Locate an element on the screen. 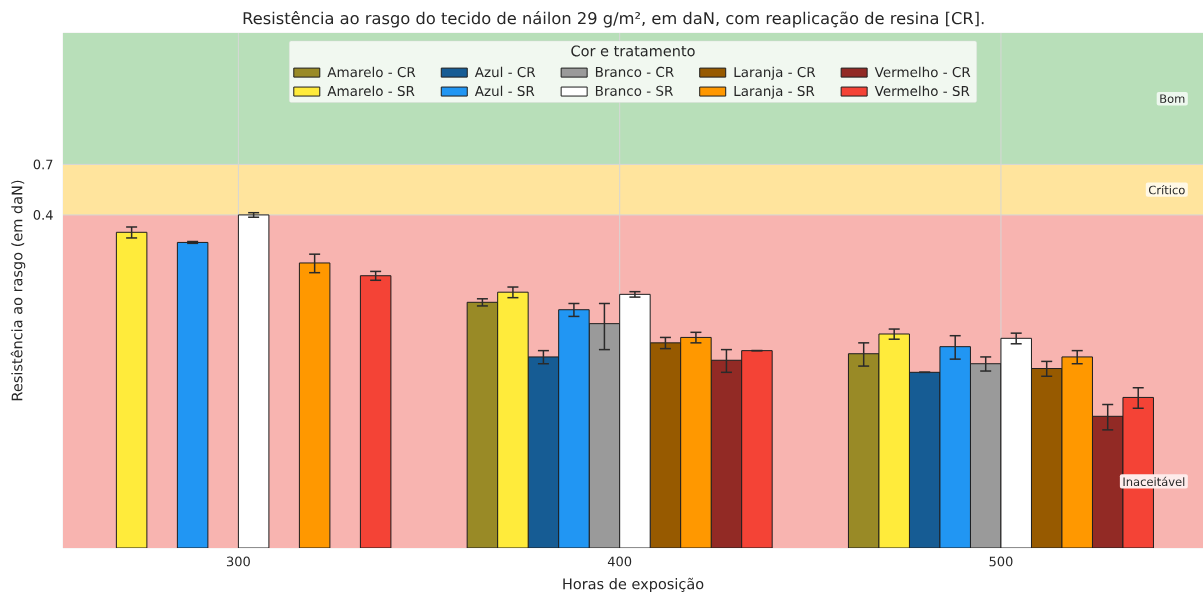 Image resolution: width=1203 pixels, height=592 pixels. legend-label: Branco - SR is located at coordinates (634, 90).